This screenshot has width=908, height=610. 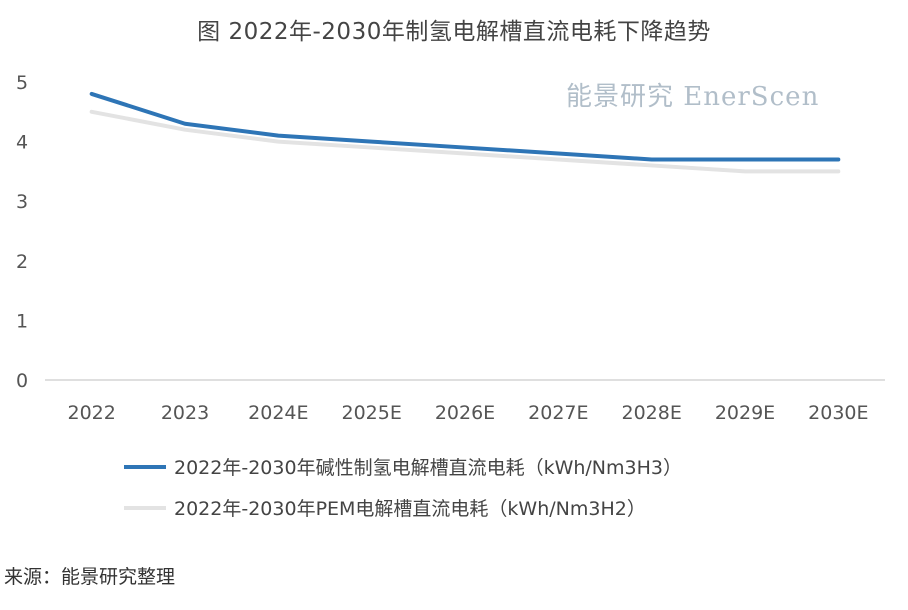 What do you see at coordinates (651, 413) in the screenshot?
I see `x-tick-label: 2028E` at bounding box center [651, 413].